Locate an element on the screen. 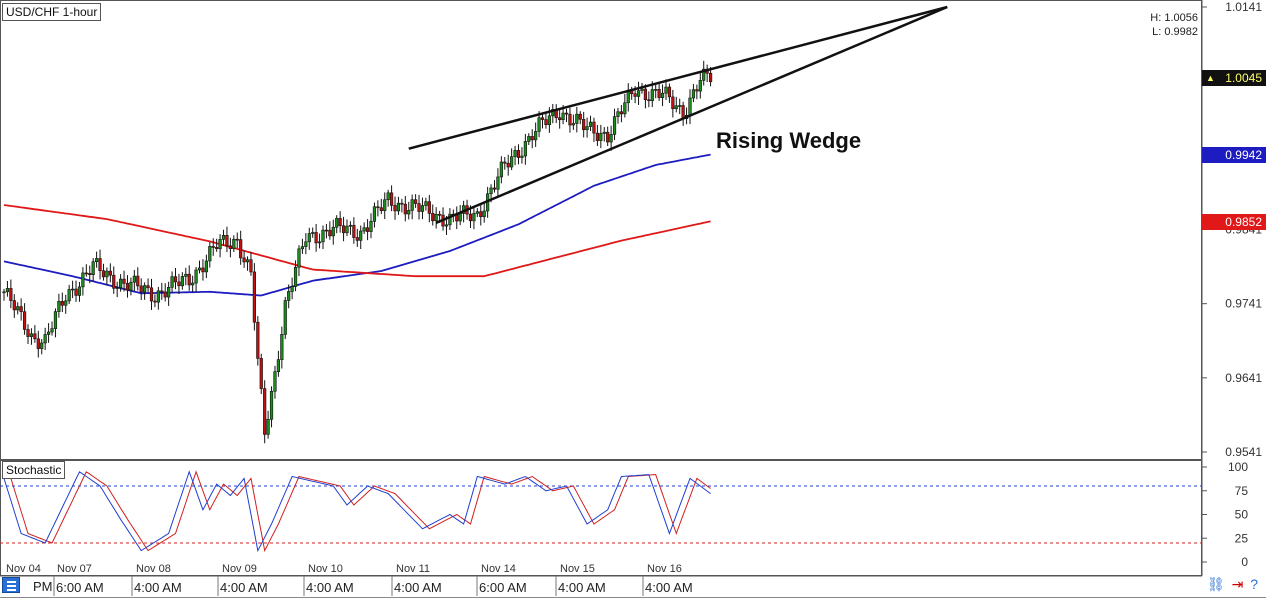 This screenshot has width=1266, height=600. price-tick-label: 0.9741 is located at coordinates (1243, 304).